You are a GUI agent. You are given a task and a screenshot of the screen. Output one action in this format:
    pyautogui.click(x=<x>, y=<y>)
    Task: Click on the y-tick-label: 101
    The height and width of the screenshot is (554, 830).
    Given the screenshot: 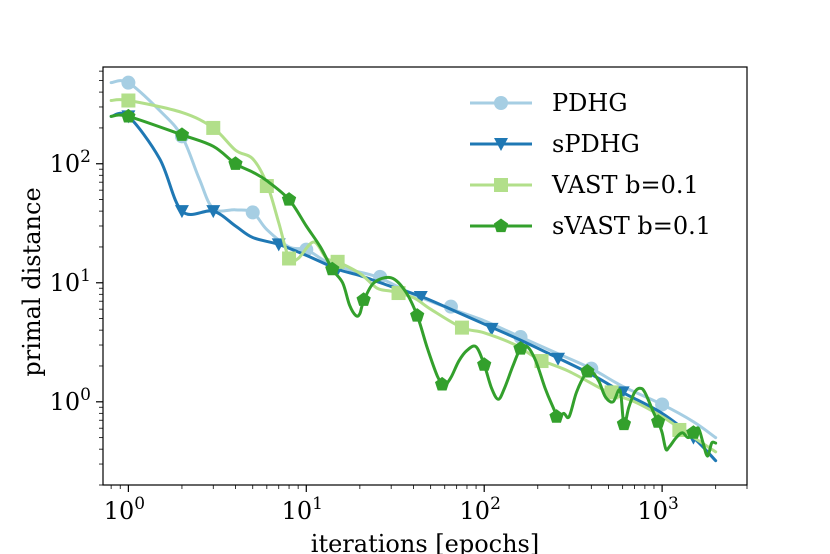 What is the action you would take?
    pyautogui.click(x=70, y=281)
    